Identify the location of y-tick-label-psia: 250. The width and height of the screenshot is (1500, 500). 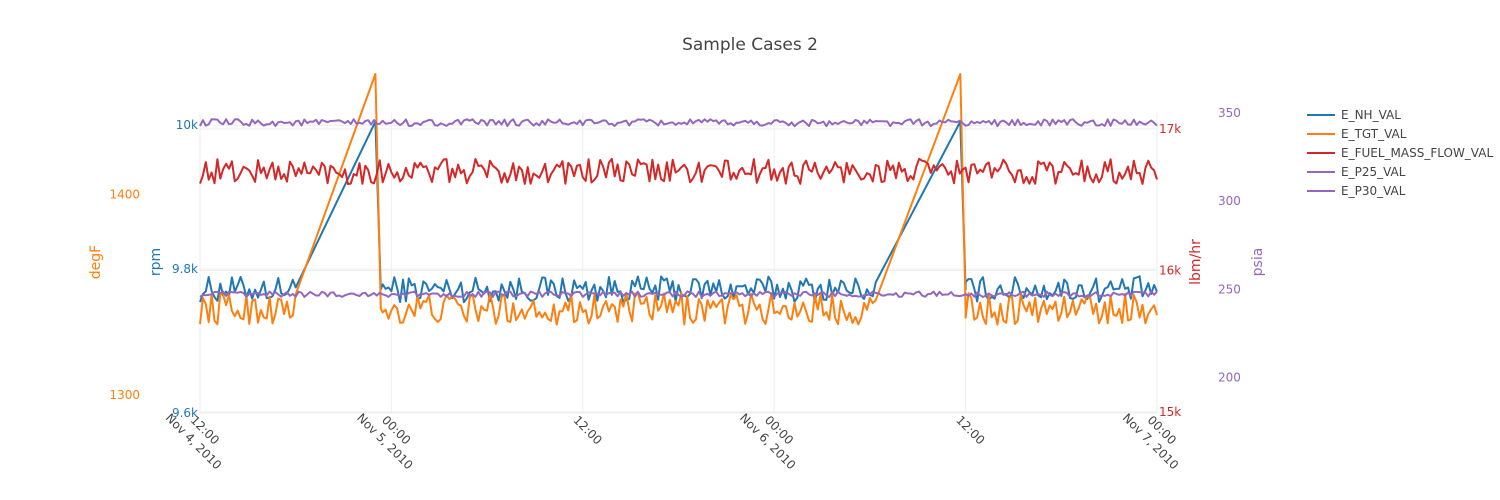
(1229, 289).